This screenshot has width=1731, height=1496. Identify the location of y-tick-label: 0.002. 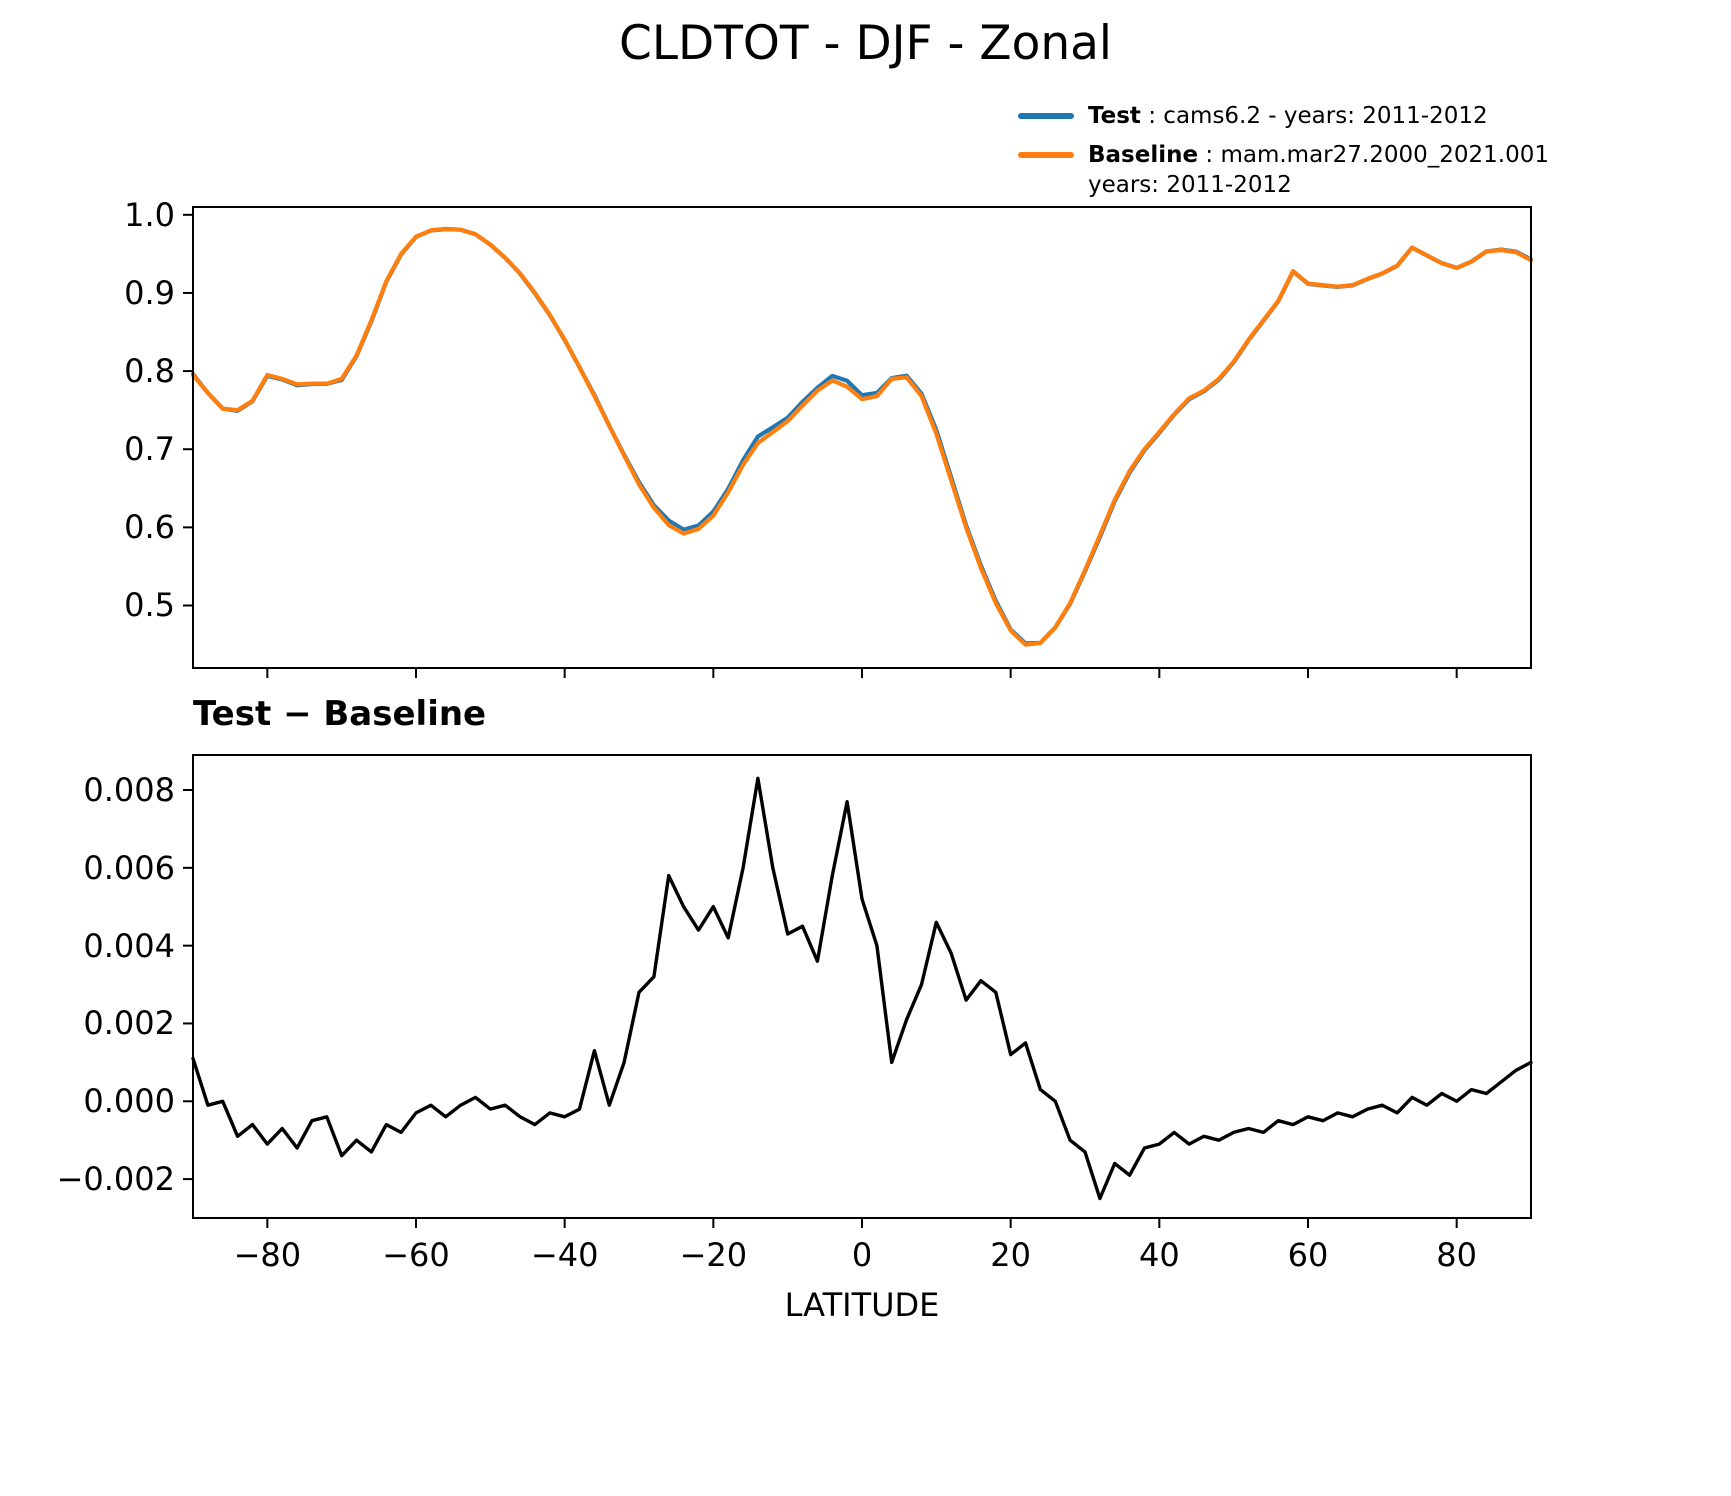
(129, 1023).